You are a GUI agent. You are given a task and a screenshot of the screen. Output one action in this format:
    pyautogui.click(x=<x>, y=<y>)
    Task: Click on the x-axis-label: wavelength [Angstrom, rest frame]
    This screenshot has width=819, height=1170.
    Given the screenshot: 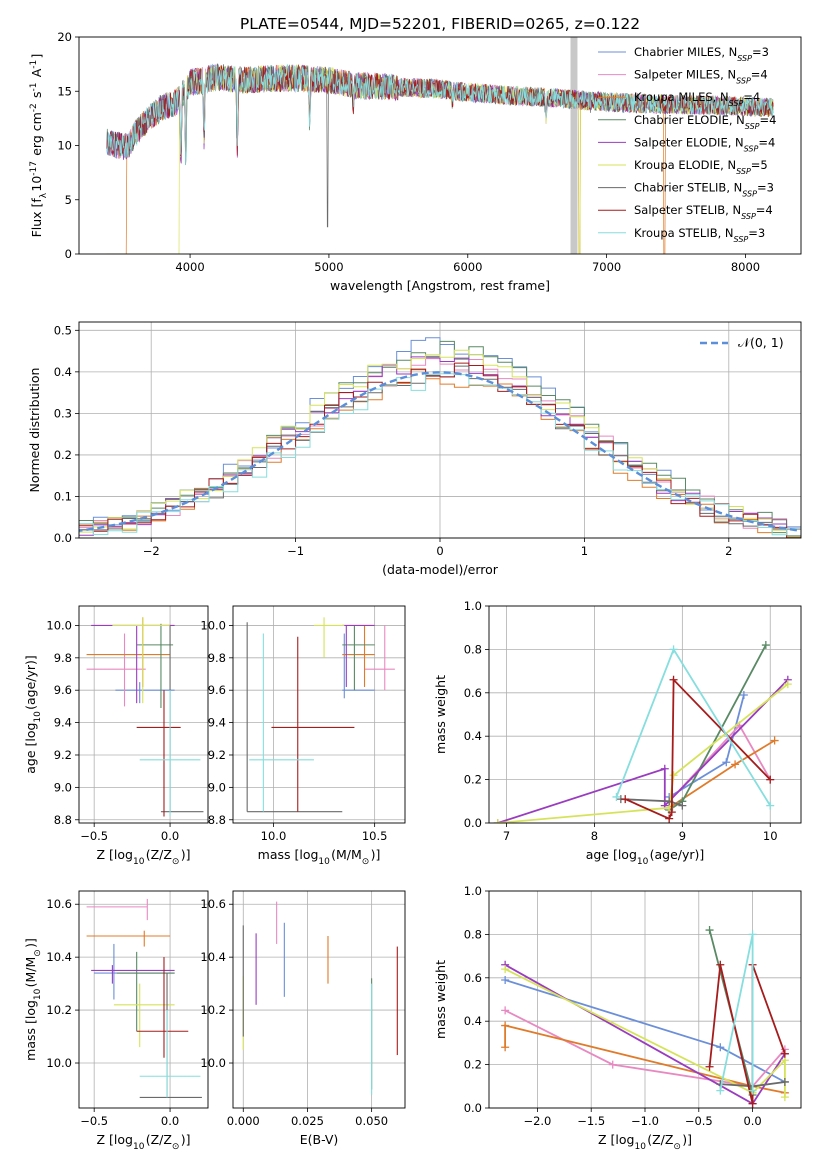 What is the action you would take?
    pyautogui.click(x=440, y=285)
    